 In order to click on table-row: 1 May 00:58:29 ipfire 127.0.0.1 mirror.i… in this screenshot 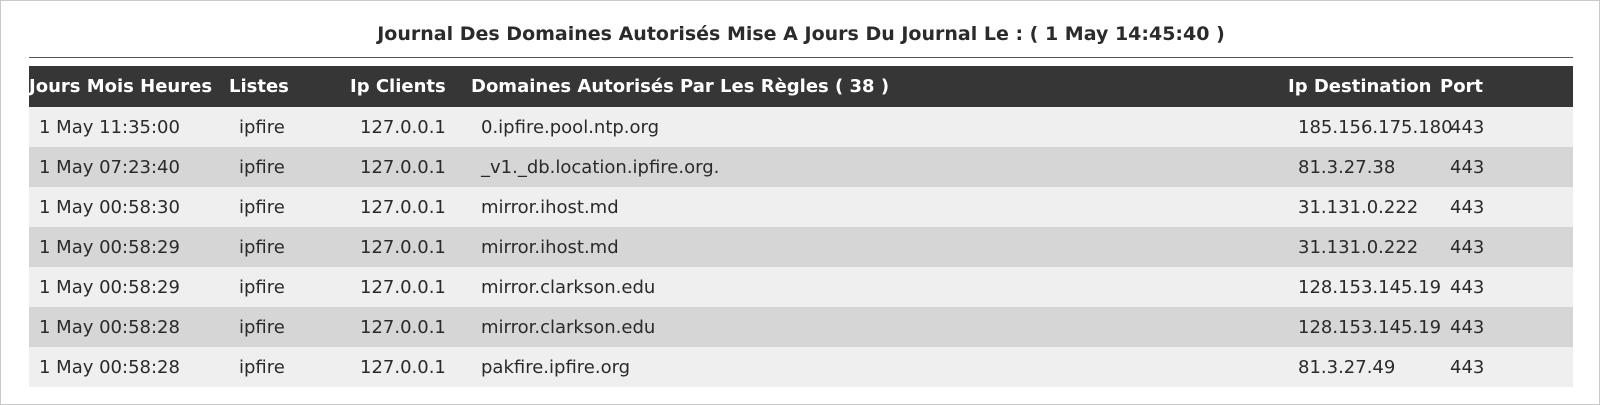, I will do `click(801, 247)`.